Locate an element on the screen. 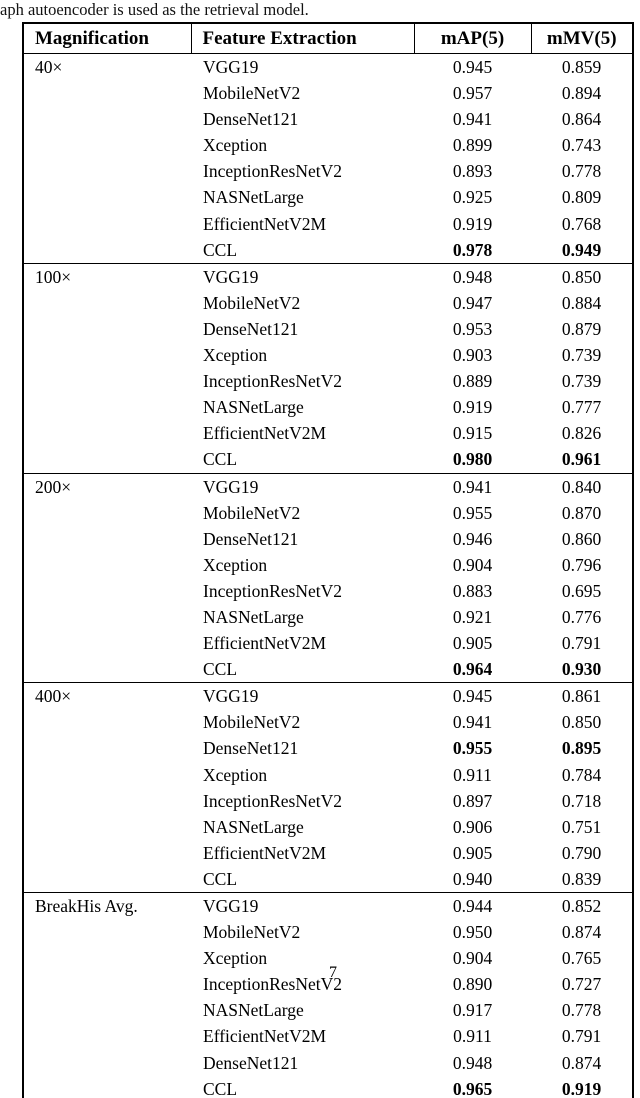  mmv5-value-cell: 0.796 is located at coordinates (581, 564).